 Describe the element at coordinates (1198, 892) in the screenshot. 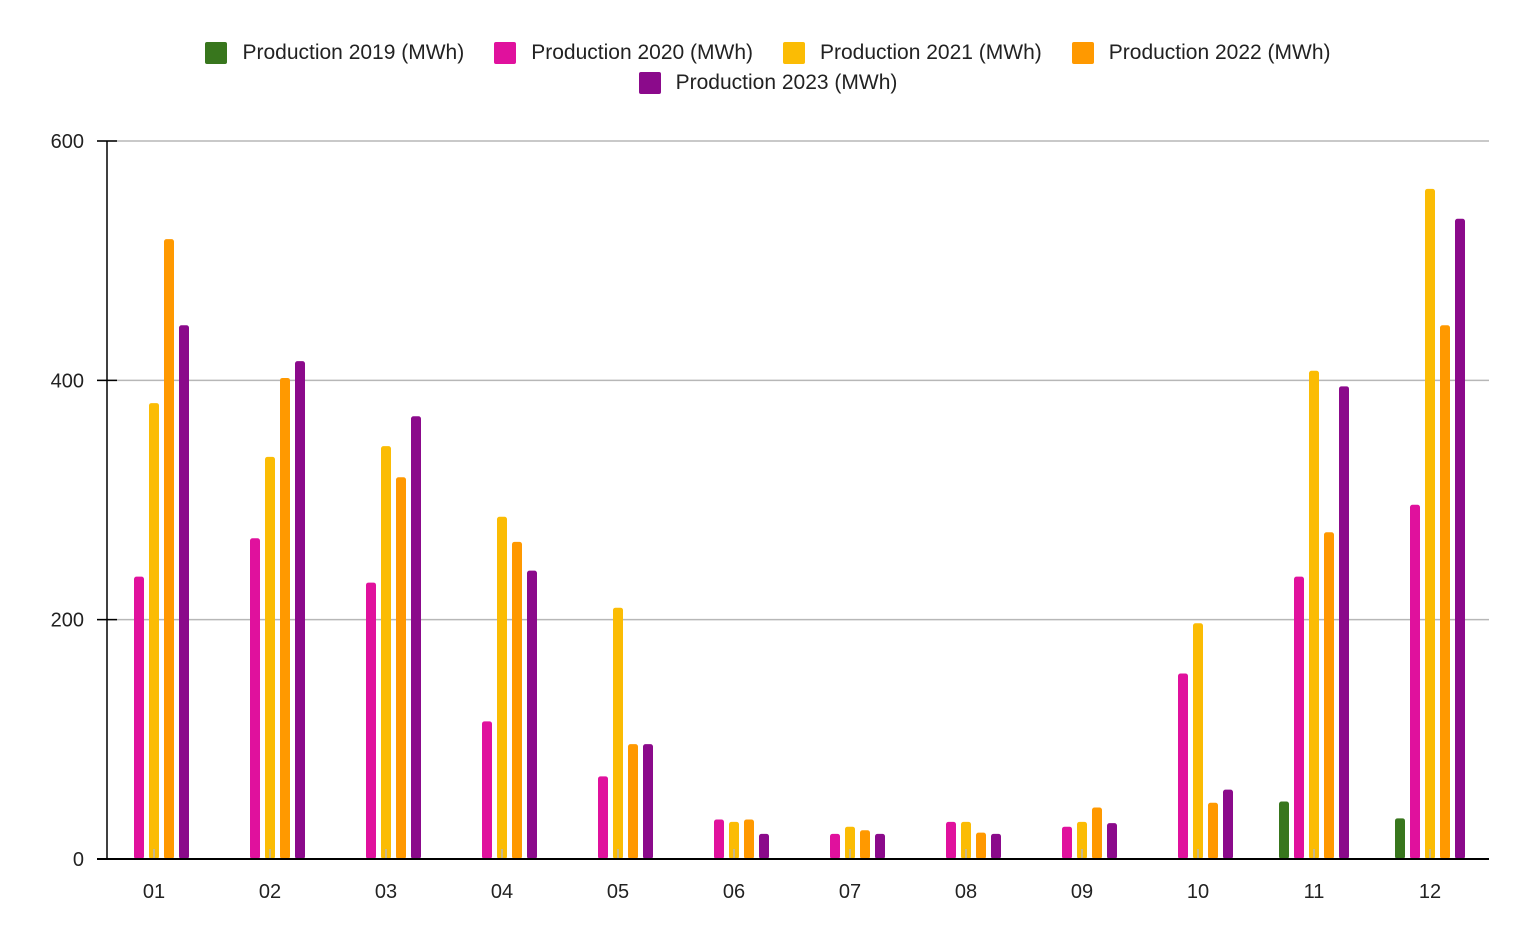

I see `x-tick-label: 10` at that location.